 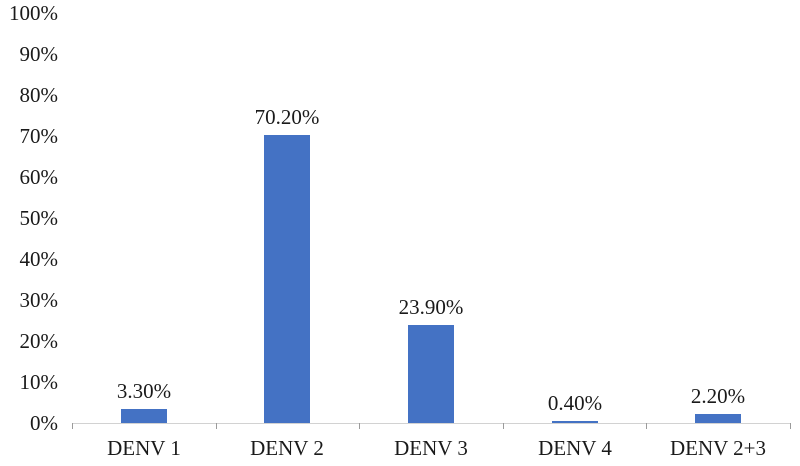 What do you see at coordinates (575, 403) in the screenshot?
I see `value-label: 0.40%` at bounding box center [575, 403].